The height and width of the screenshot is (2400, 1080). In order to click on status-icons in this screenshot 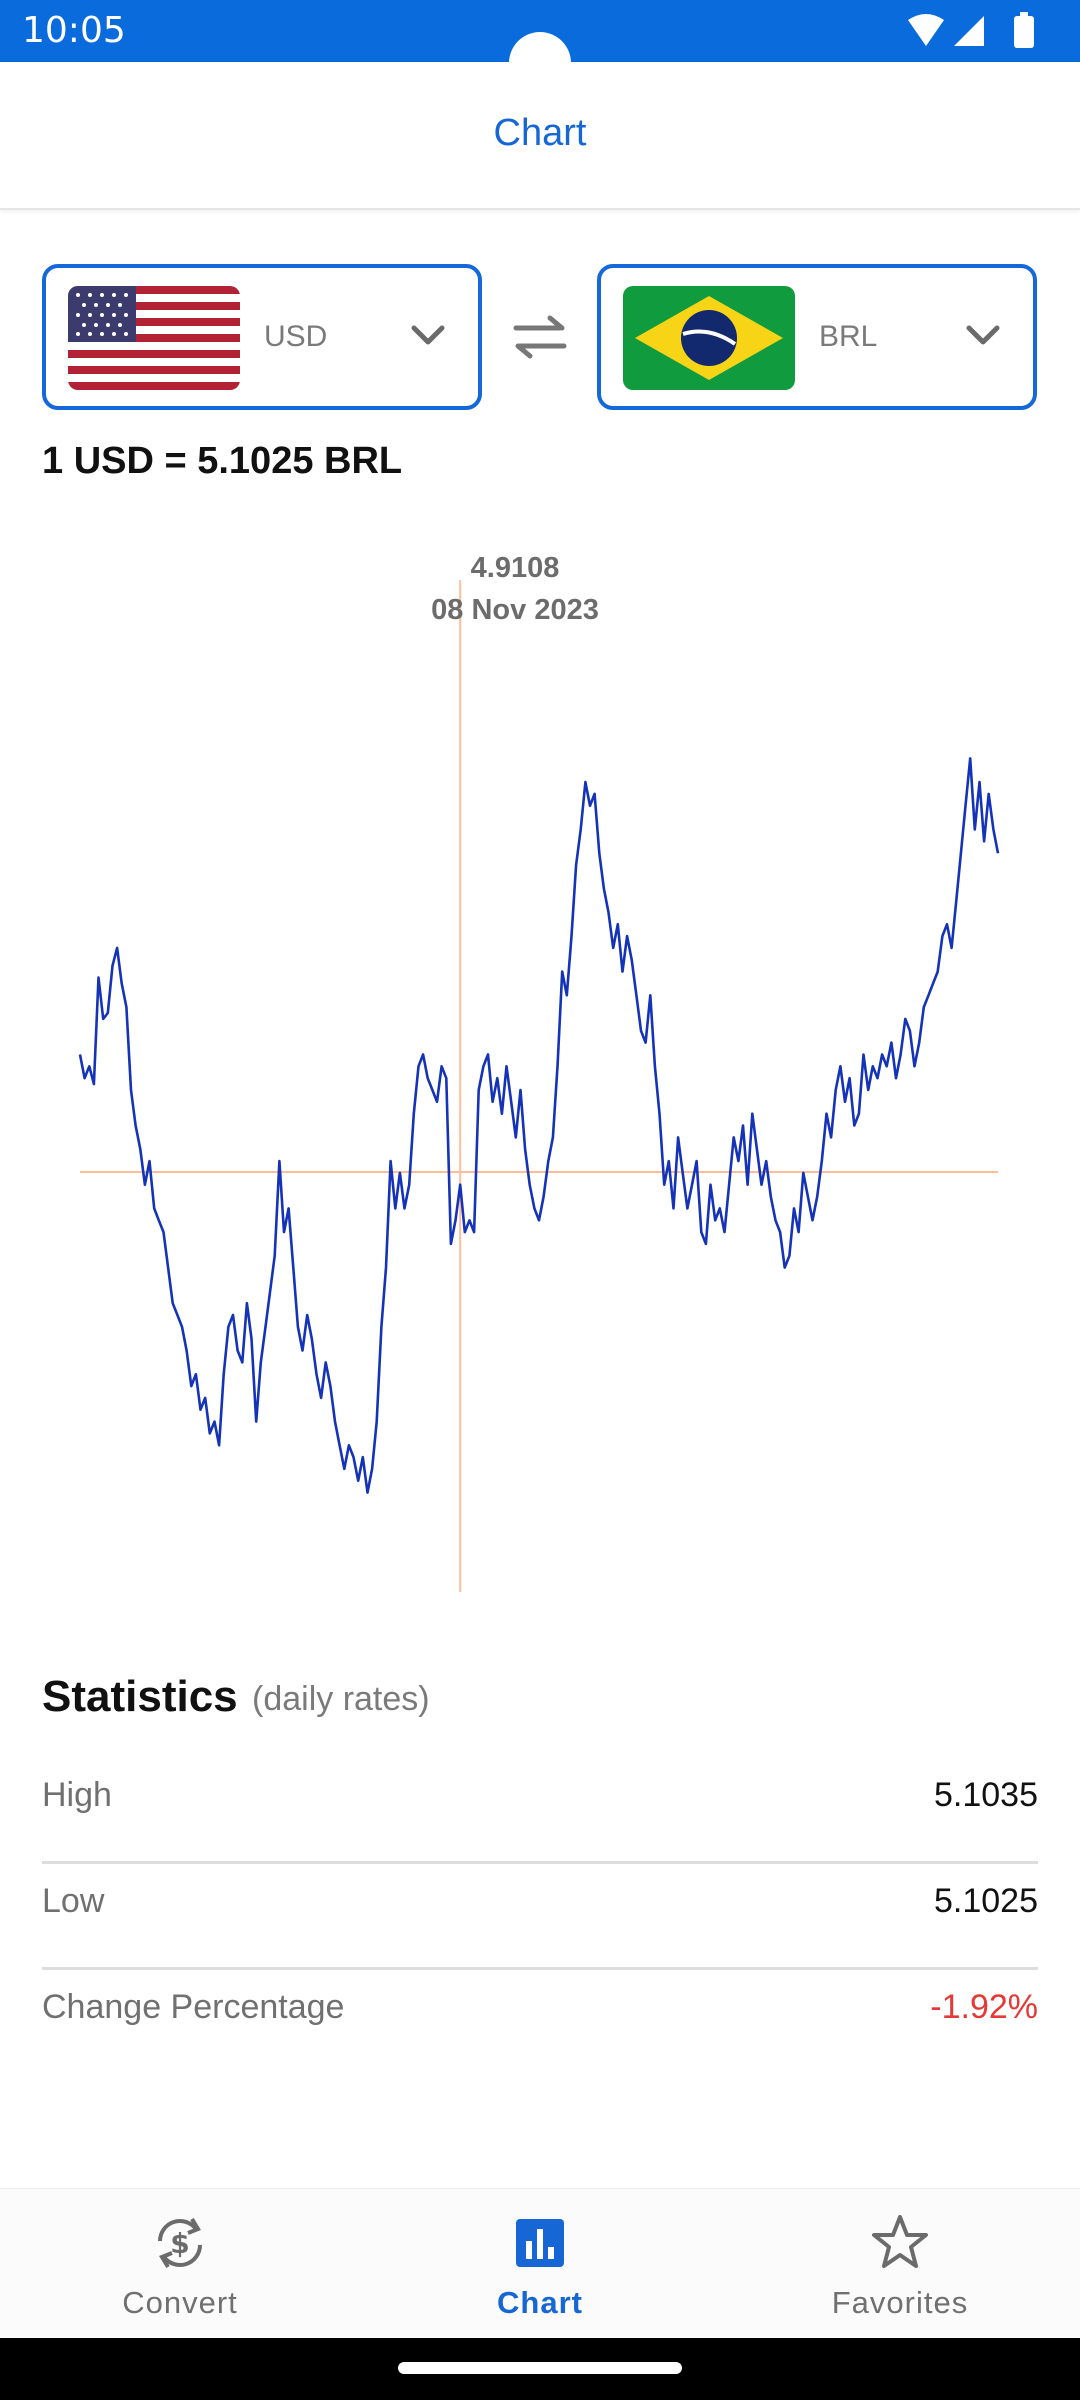, I will do `click(971, 30)`.